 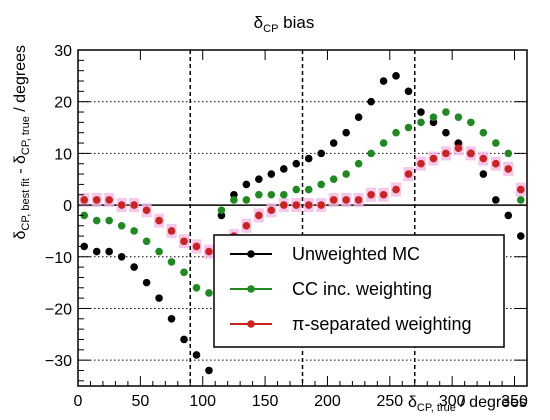 I want to click on legend-label-pi-separated: π-separated weighting, so click(x=382, y=324).